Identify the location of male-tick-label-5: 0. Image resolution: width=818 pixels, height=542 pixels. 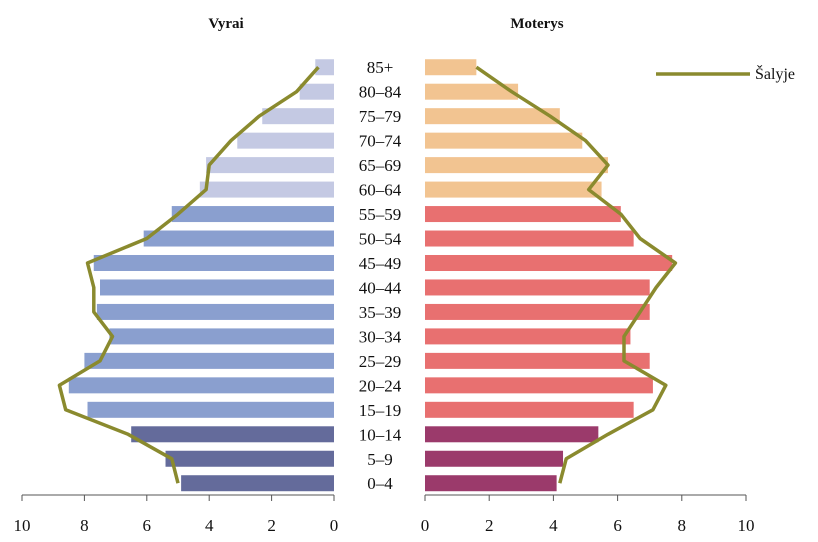
(334, 525).